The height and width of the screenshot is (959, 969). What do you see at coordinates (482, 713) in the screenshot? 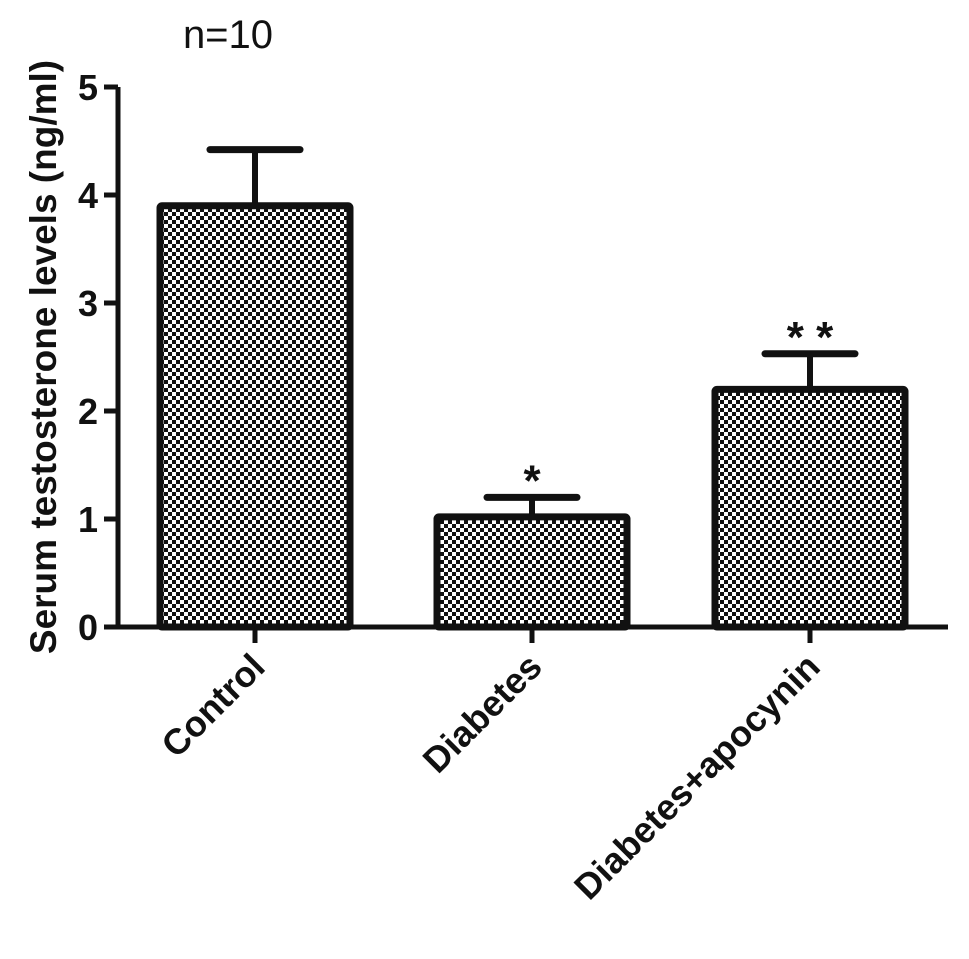
I see `x-tick-label: Diabetes` at bounding box center [482, 713].